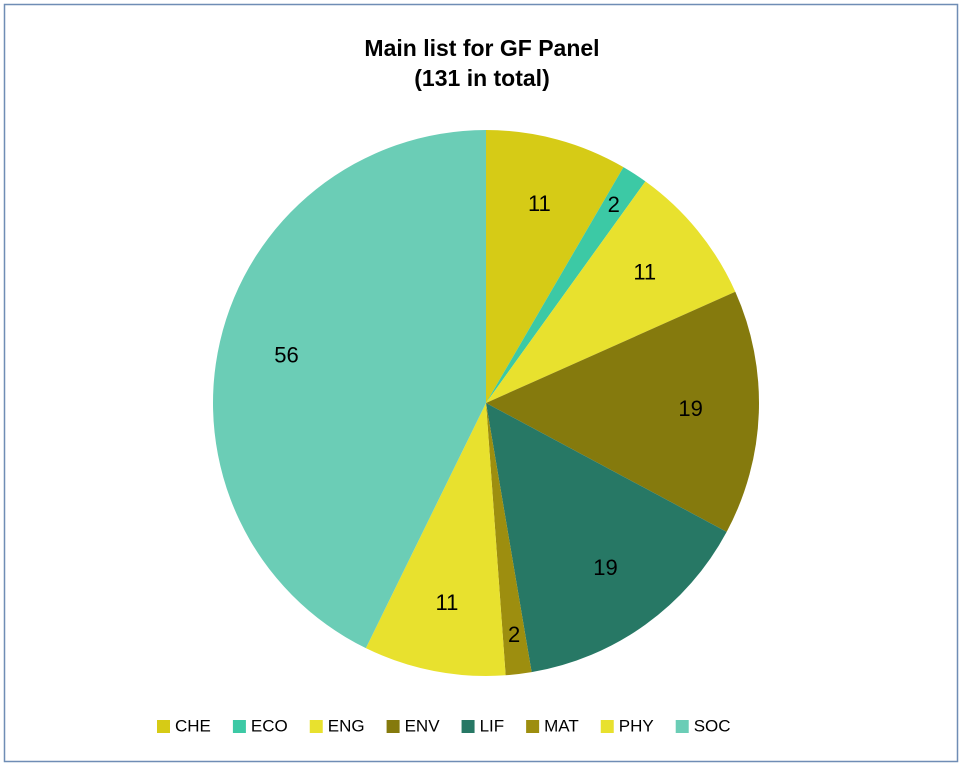  What do you see at coordinates (269, 725) in the screenshot?
I see `legend-label: ECO` at bounding box center [269, 725].